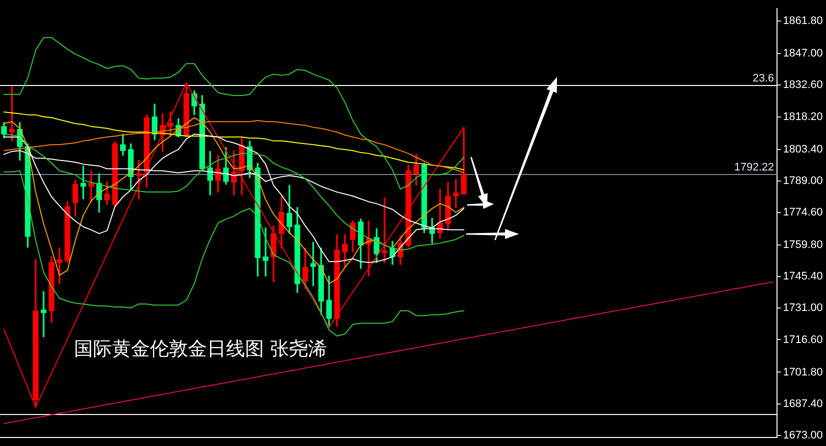 The width and height of the screenshot is (826, 446). I want to click on annotation: 国际黄金伦敦金日线图 张尧浠, so click(201, 349).